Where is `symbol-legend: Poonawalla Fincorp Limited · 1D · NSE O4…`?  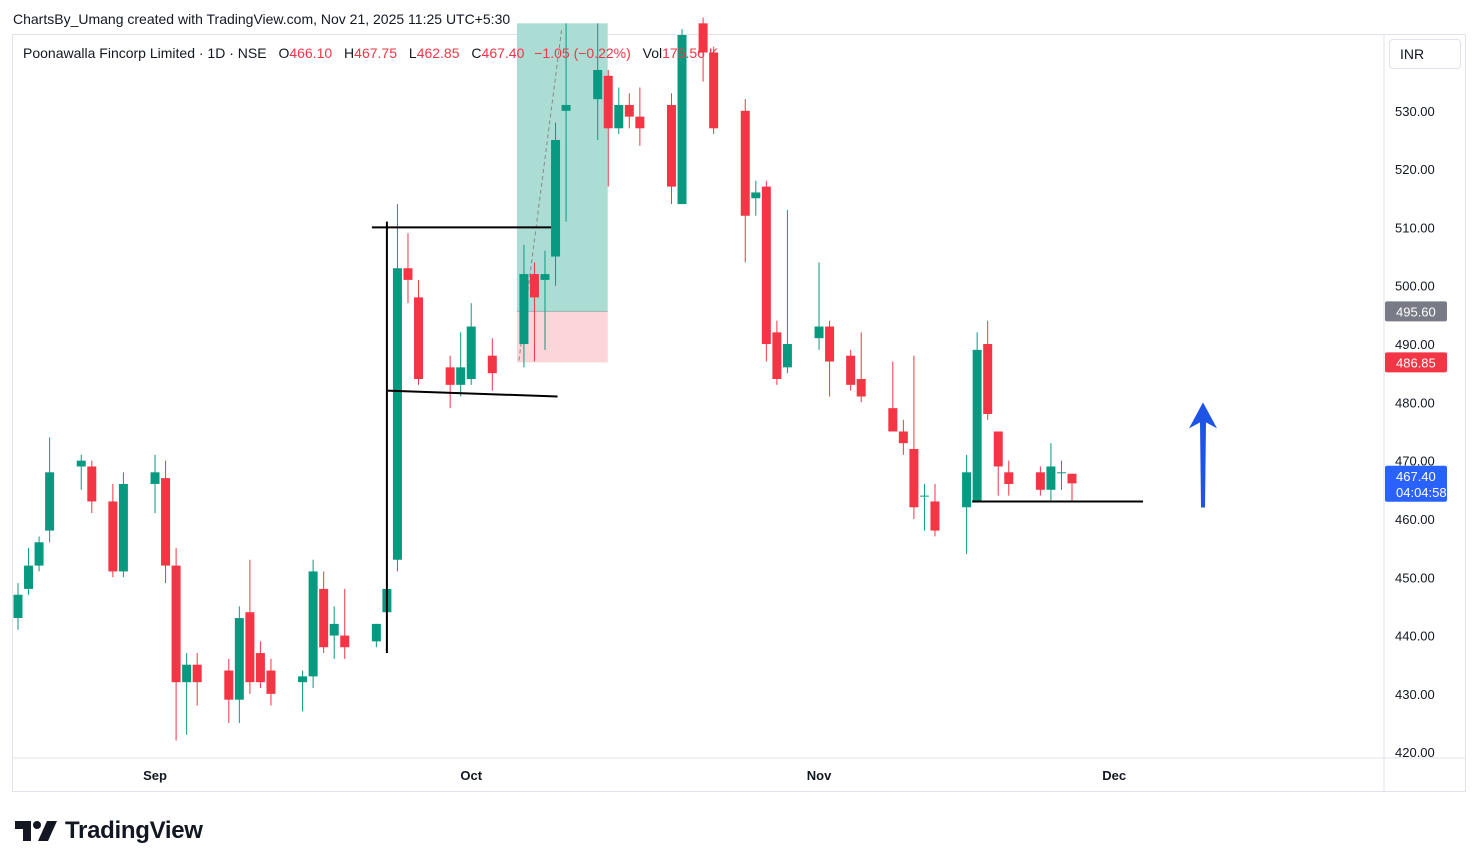 symbol-legend: Poonawalla Fincorp Limited · 1D · NSE O4… is located at coordinates (370, 53).